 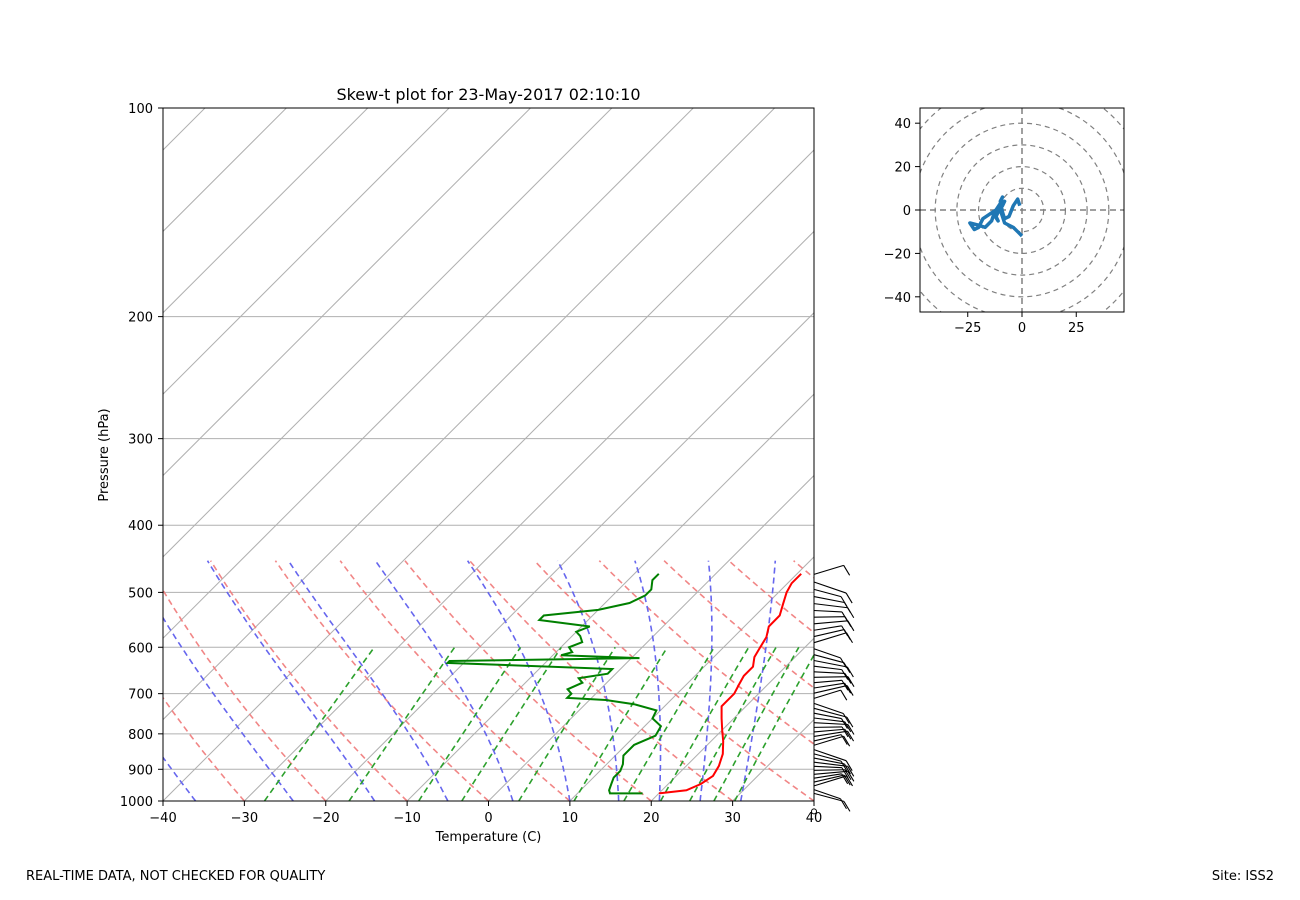 What do you see at coordinates (907, 211) in the screenshot?
I see `hodo-y-label-0: 0` at bounding box center [907, 211].